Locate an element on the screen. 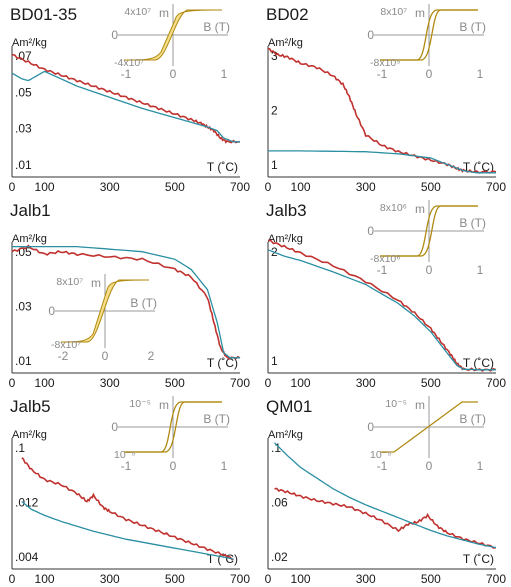 The height and width of the screenshot is (587, 511). y-tick-label: .1 is located at coordinates (276, 448).